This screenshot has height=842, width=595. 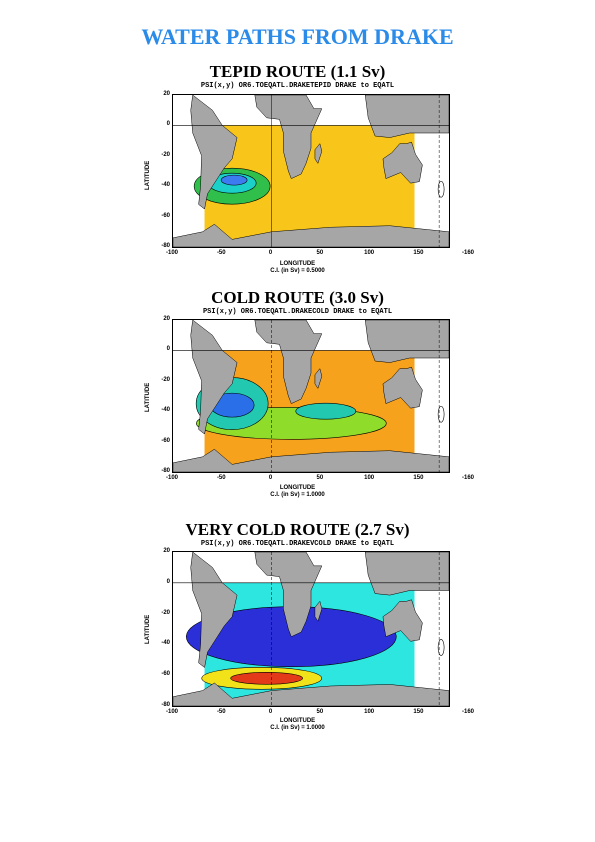 What do you see at coordinates (297, 271) in the screenshot?
I see `contour-interval: C.I. (in Sv) = 0.5000` at bounding box center [297, 271].